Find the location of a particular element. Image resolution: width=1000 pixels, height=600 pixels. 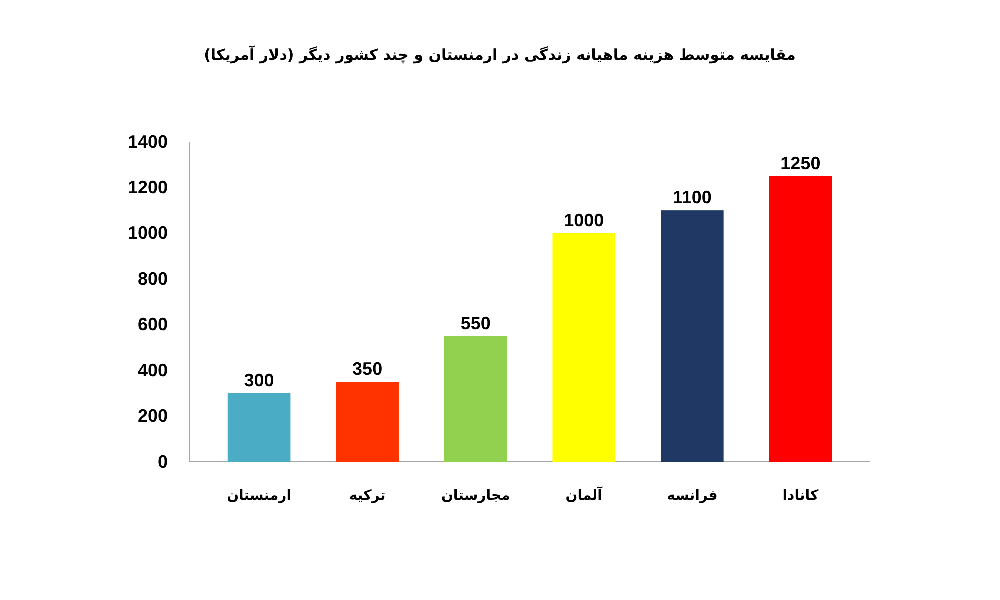

x-tick-label: ترکیه is located at coordinates (367, 496).